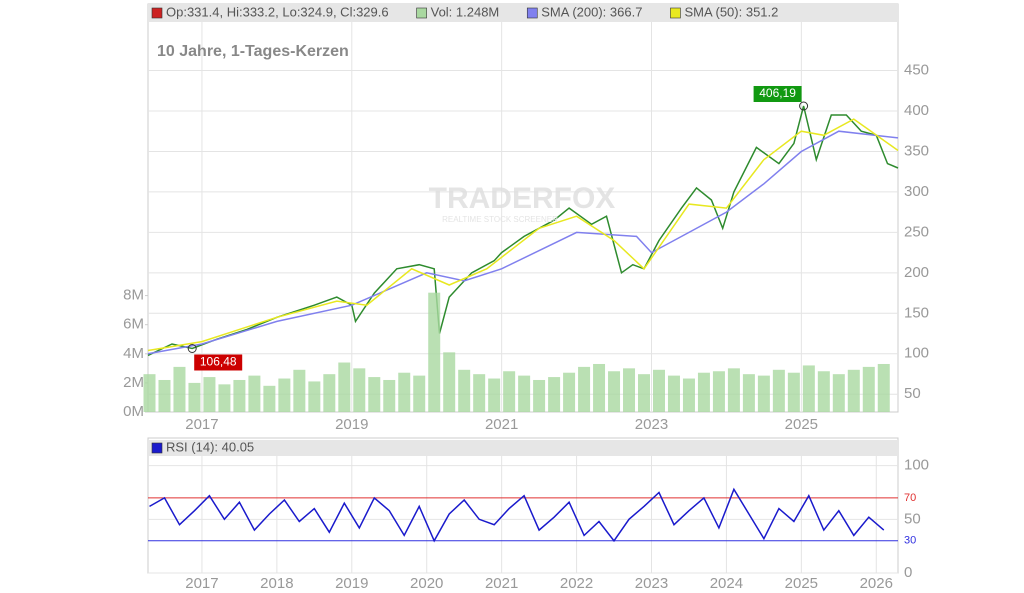 This screenshot has height=593, width=1024. What do you see at coordinates (523, 448) in the screenshot?
I see `rsi-header` at bounding box center [523, 448].